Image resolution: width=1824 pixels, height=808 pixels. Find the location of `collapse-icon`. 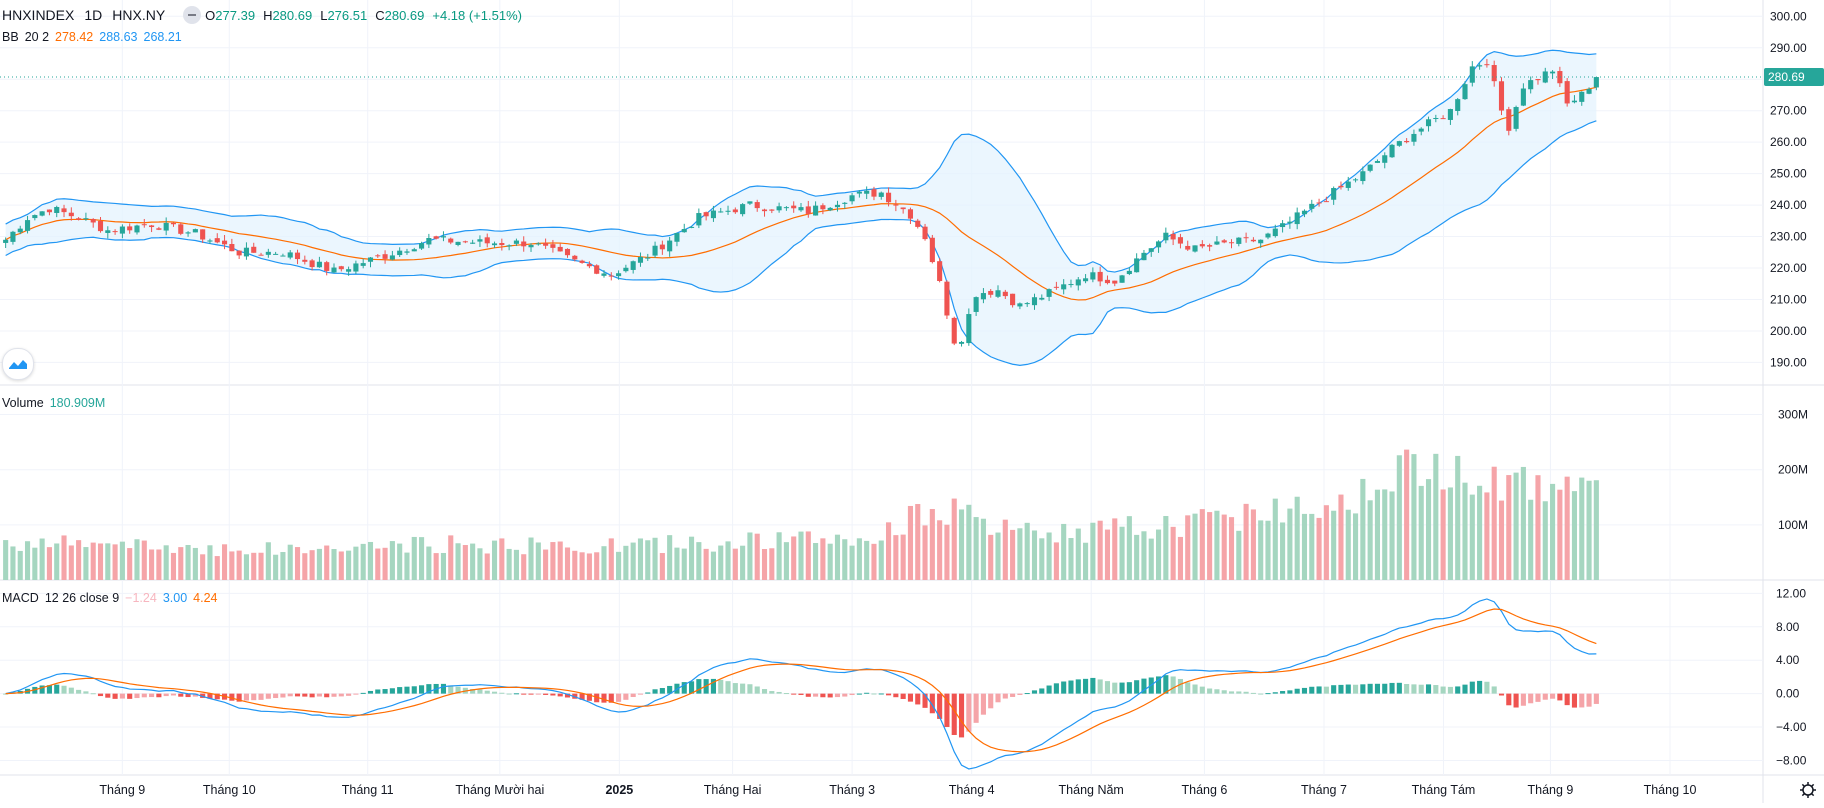

collapse-icon is located at coordinates (192, 15).